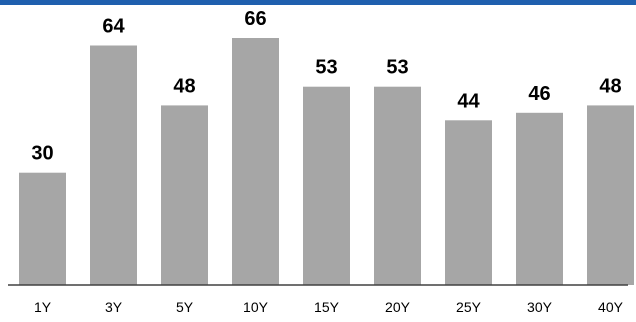 Image resolution: width=636 pixels, height=322 pixels. What do you see at coordinates (468, 101) in the screenshot?
I see `value-label-25y: 44` at bounding box center [468, 101].